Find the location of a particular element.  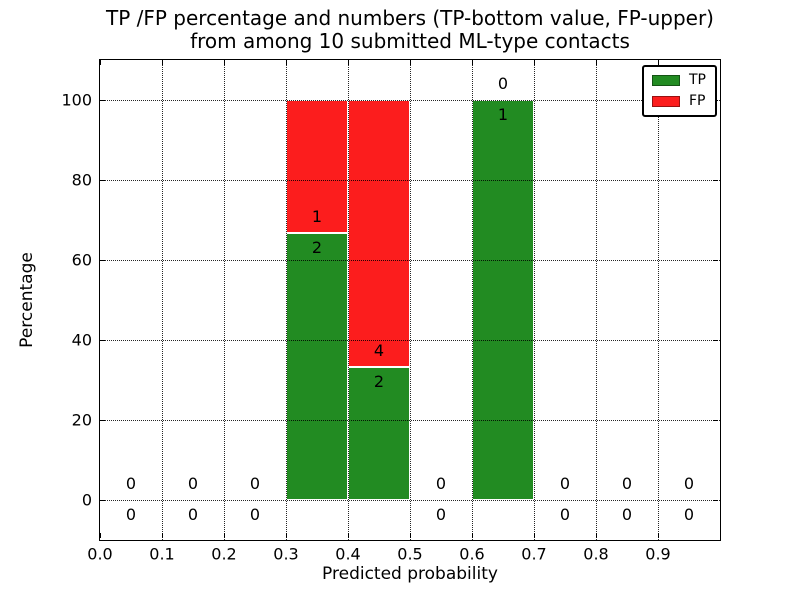

bar-label-fp-0.25: 0 is located at coordinates (255, 483).